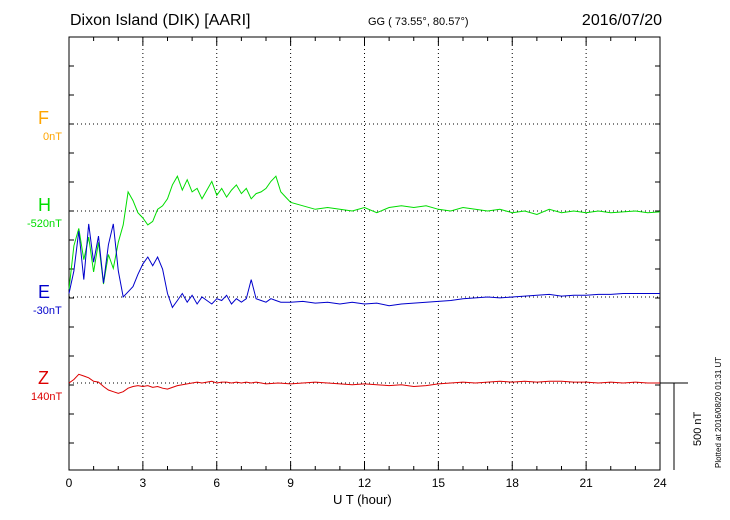 Image resolution: width=730 pixels, height=520 pixels. Describe the element at coordinates (513, 483) in the screenshot. I see `x-tick-label-18: 18` at that location.